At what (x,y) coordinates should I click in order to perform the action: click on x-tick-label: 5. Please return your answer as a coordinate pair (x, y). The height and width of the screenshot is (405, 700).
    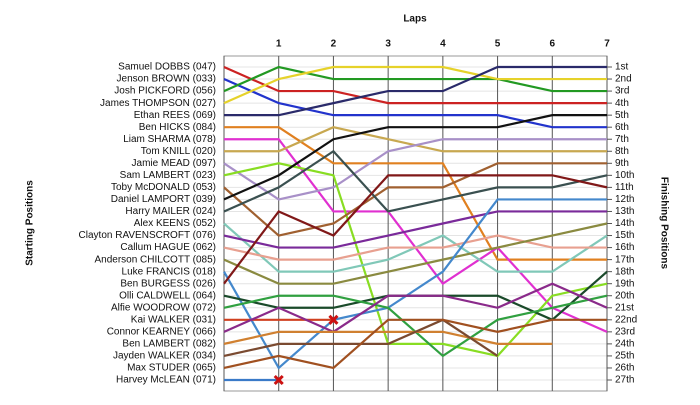
    Looking at the image, I should click on (498, 44).